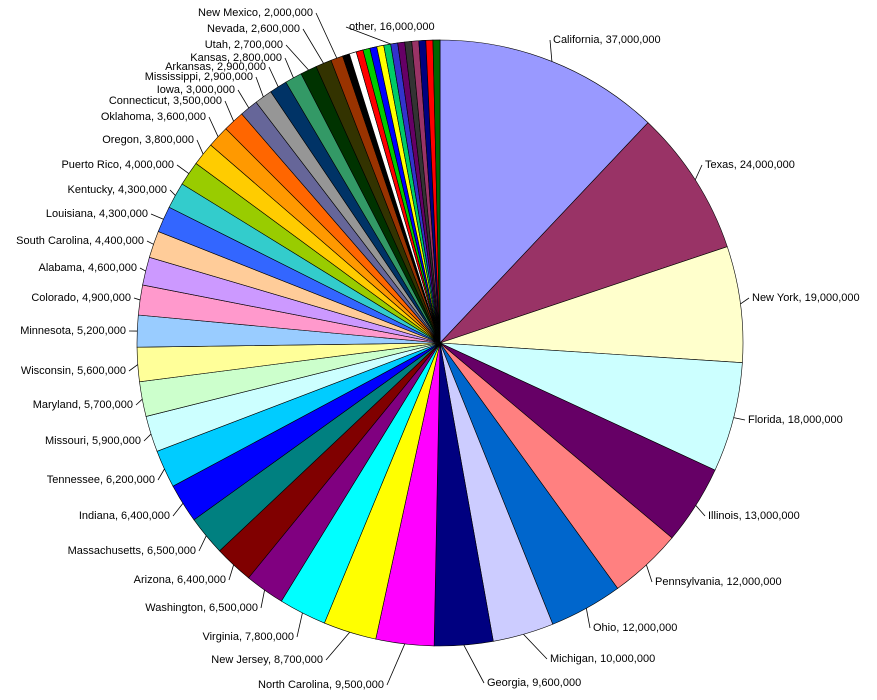 Image resolution: width=877 pixels, height=700 pixels. What do you see at coordinates (215, 67) in the screenshot?
I see `data-label: Arkansas, 2,900,000` at bounding box center [215, 67].